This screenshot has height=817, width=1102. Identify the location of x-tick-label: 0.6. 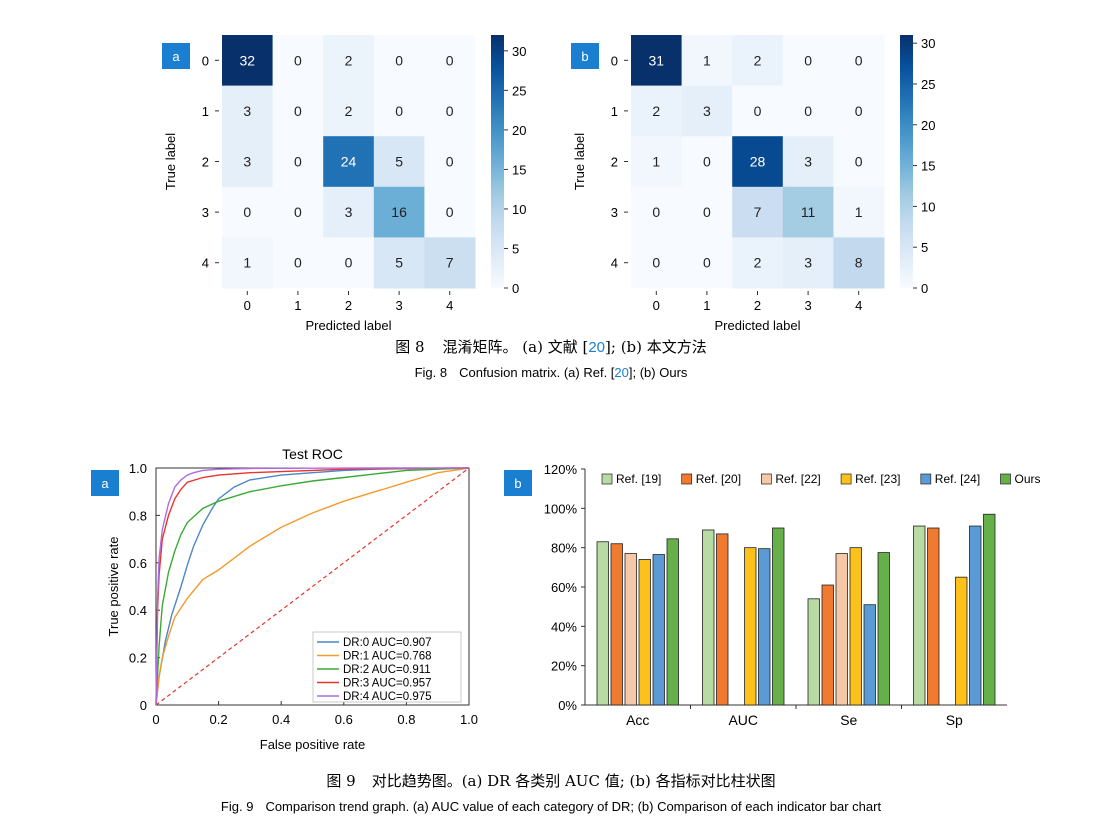
(344, 719).